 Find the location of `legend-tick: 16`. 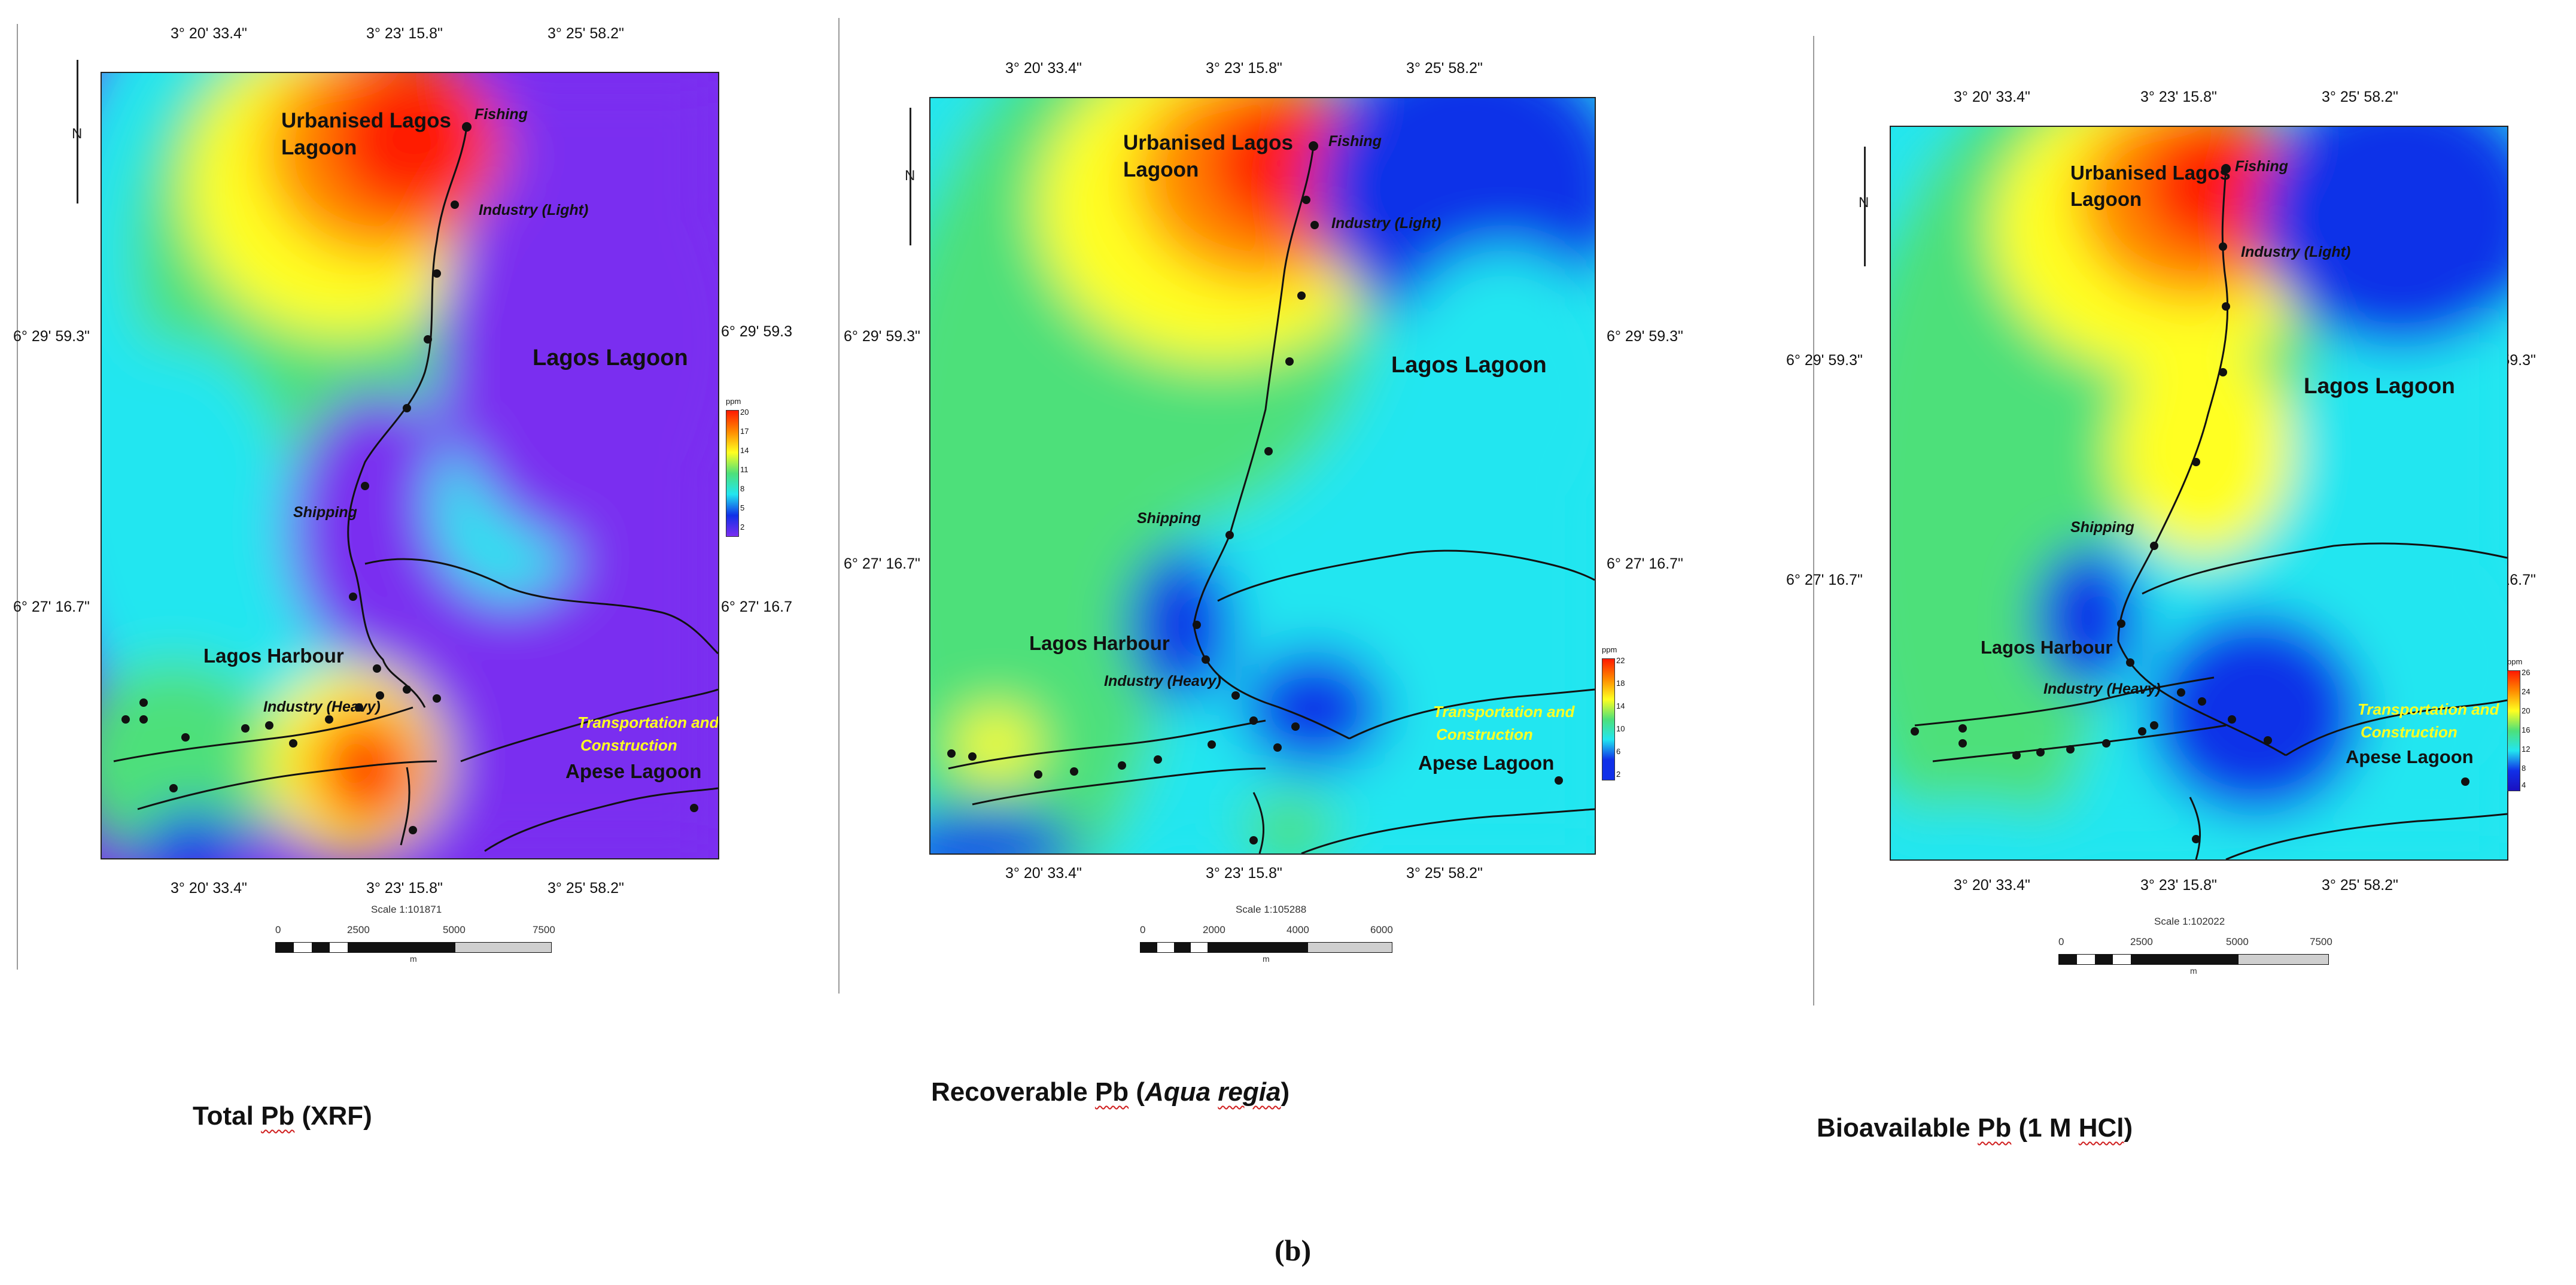

legend-tick: 16 is located at coordinates (2526, 729).